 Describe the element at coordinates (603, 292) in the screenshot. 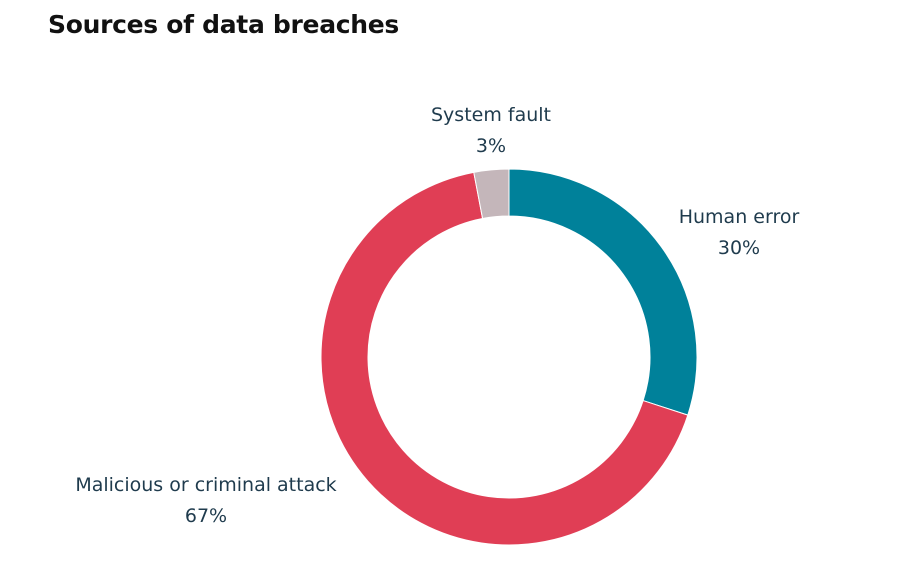

I see `slice-human-error` at that location.